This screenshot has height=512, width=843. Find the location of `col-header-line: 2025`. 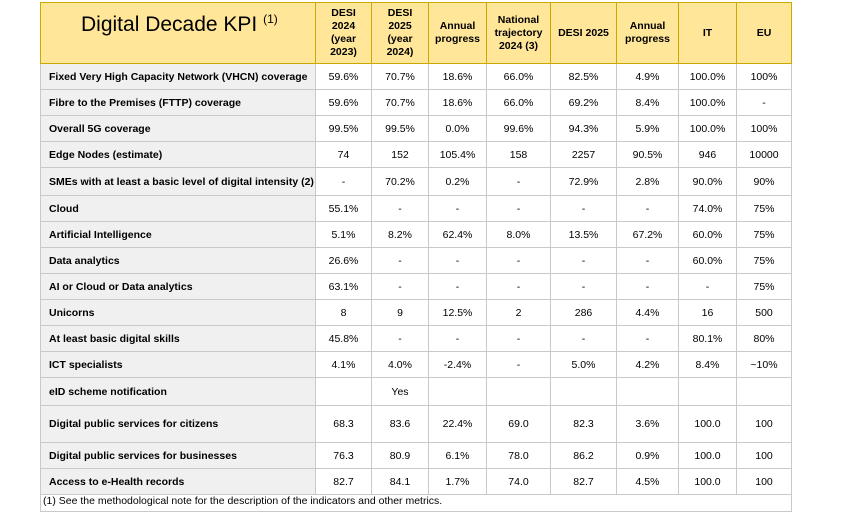

col-header-line: 2025 is located at coordinates (400, 26).